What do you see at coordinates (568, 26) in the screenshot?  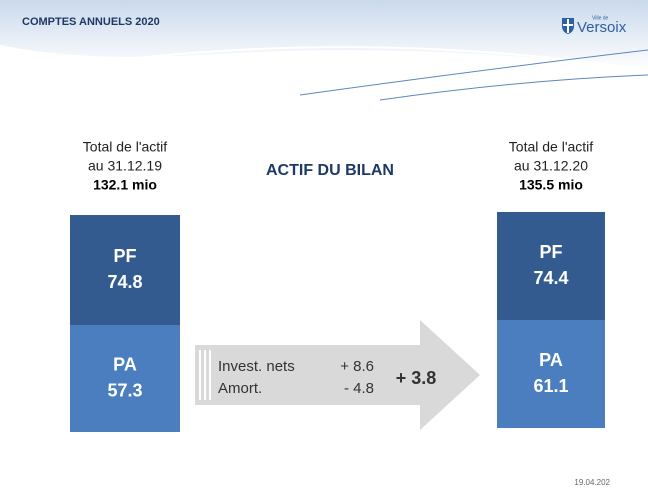 I see `logo-cross` at bounding box center [568, 26].